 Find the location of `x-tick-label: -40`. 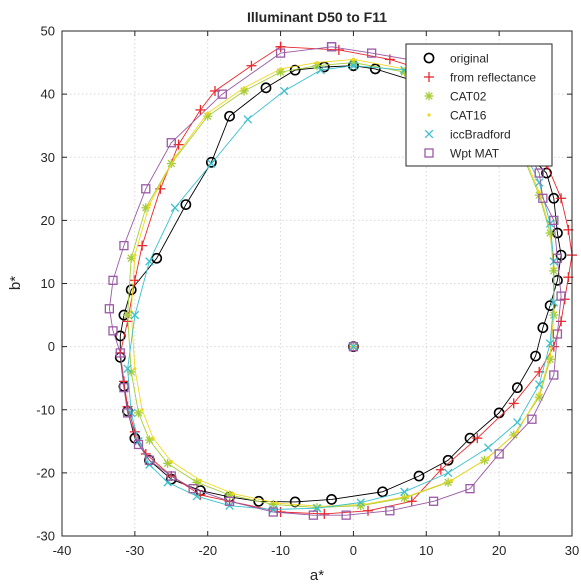

x-tick-label: -40 is located at coordinates (62, 550).